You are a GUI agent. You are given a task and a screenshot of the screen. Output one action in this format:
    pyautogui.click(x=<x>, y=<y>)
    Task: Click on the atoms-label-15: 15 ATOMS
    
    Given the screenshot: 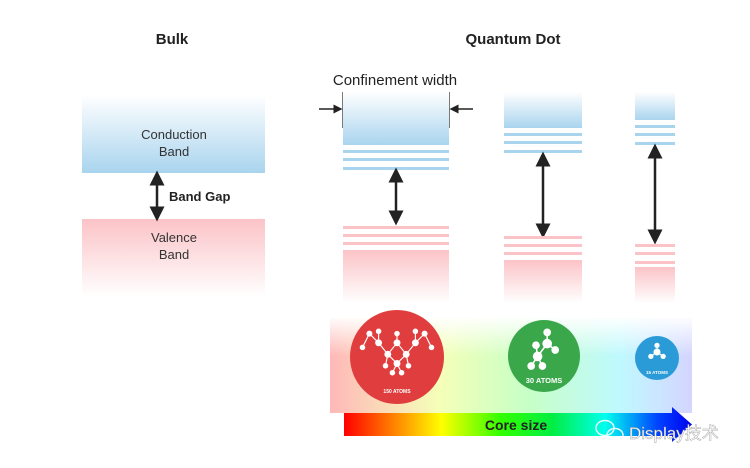 What is the action you would take?
    pyautogui.click(x=657, y=372)
    